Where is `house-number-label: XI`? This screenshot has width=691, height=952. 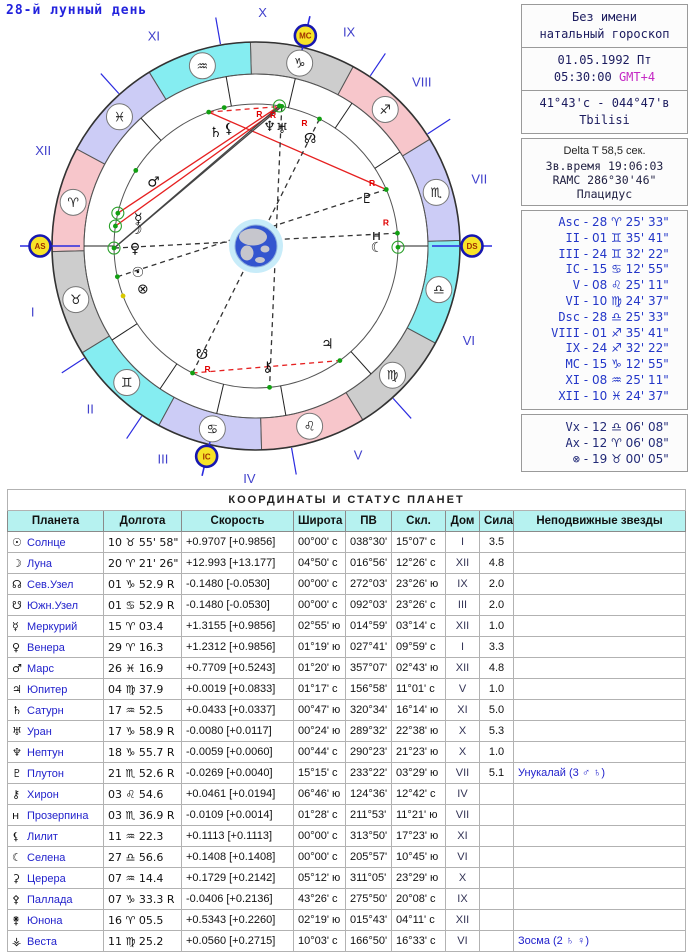 house-number-label: XI is located at coordinates (154, 36).